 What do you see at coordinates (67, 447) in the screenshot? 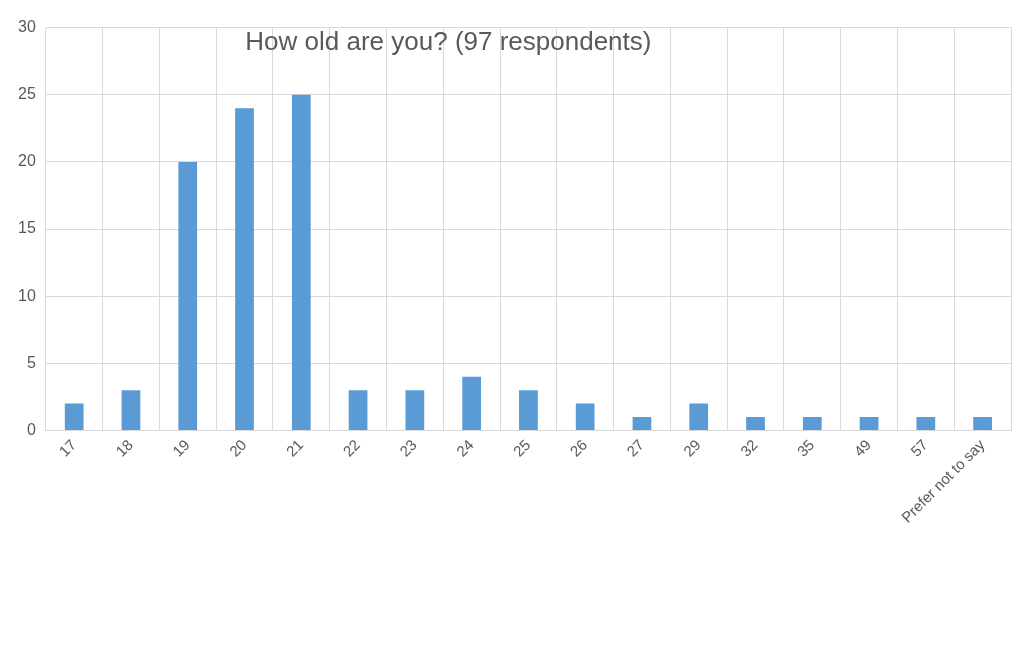
I see `x-tick-label: 17` at bounding box center [67, 447].